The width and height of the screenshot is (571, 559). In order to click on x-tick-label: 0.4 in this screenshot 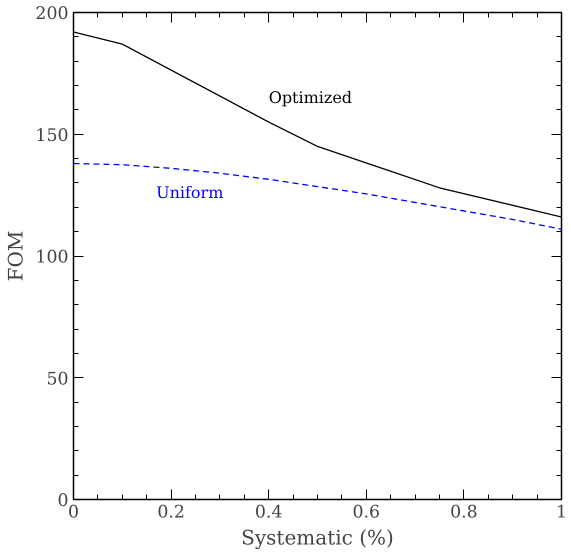, I will do `click(268, 512)`.